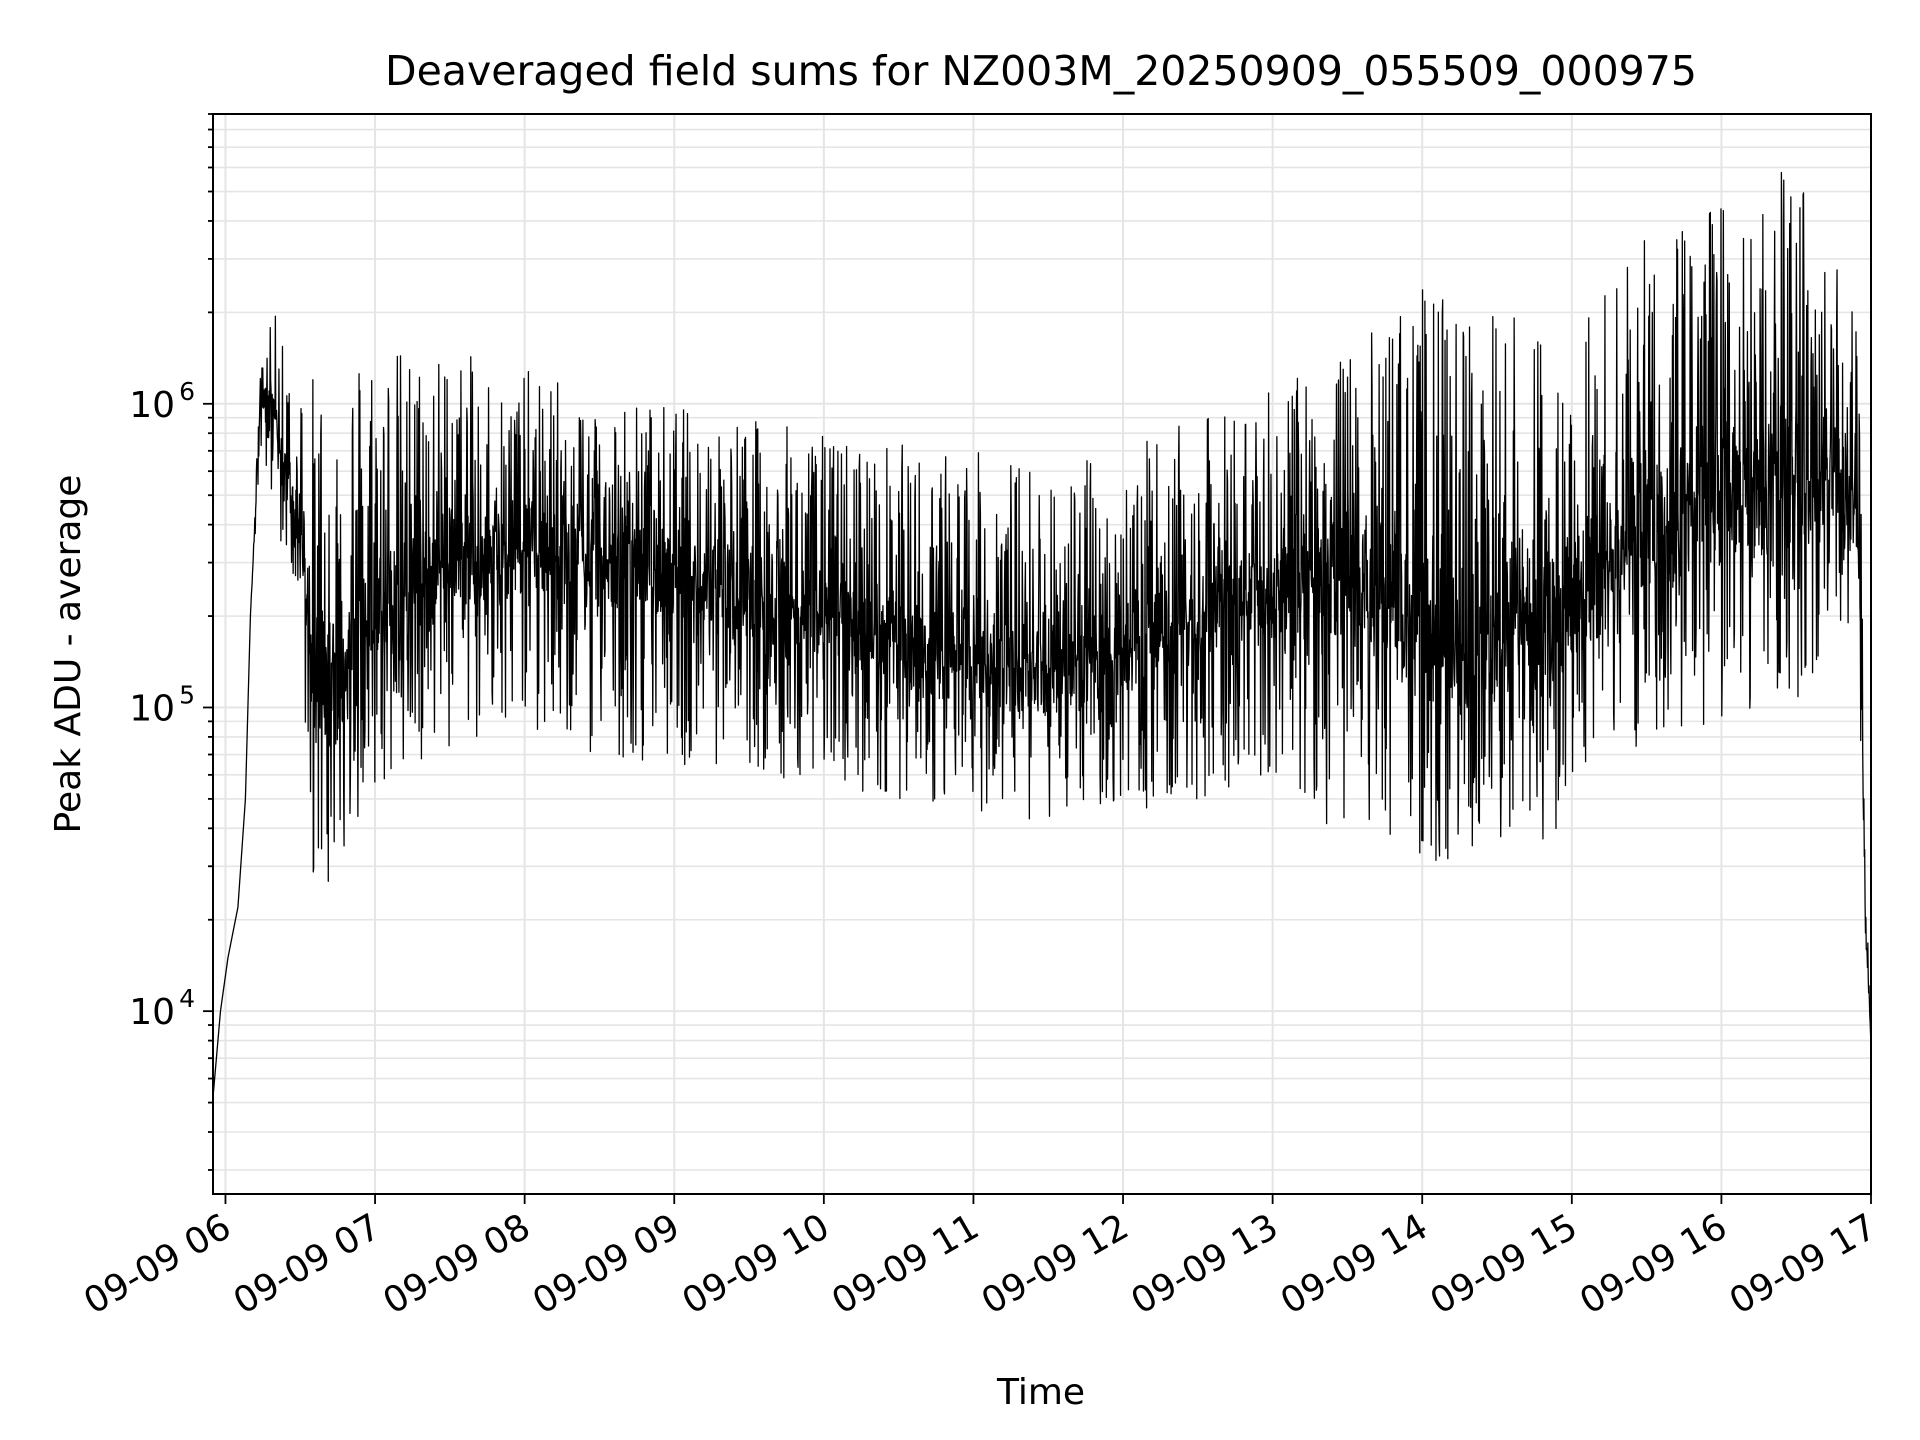 This screenshot has height=1440, width=1920. Describe the element at coordinates (1040, 1392) in the screenshot. I see `x-axis-label: Time` at that location.